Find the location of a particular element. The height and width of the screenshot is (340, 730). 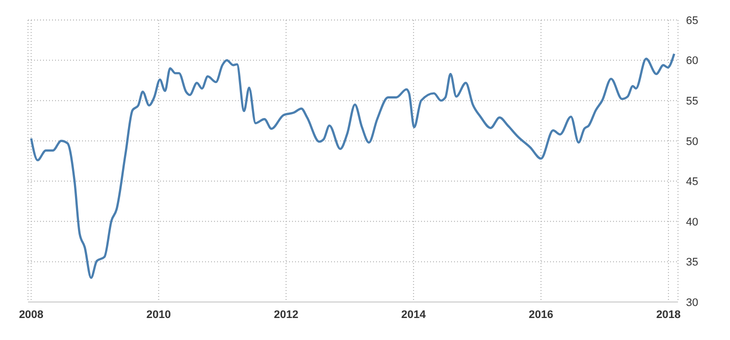

x-tick-label: 2014 is located at coordinates (414, 314).